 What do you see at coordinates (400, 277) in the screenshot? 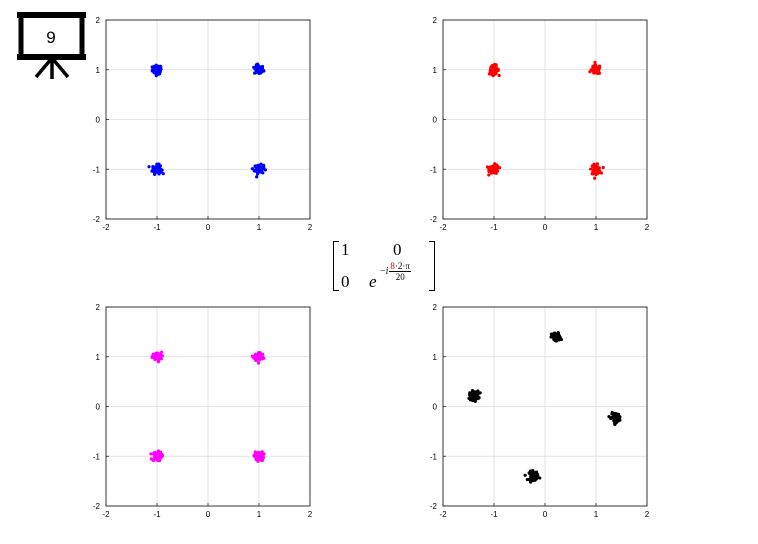
I see `exponent-denominator: 20` at bounding box center [400, 277].